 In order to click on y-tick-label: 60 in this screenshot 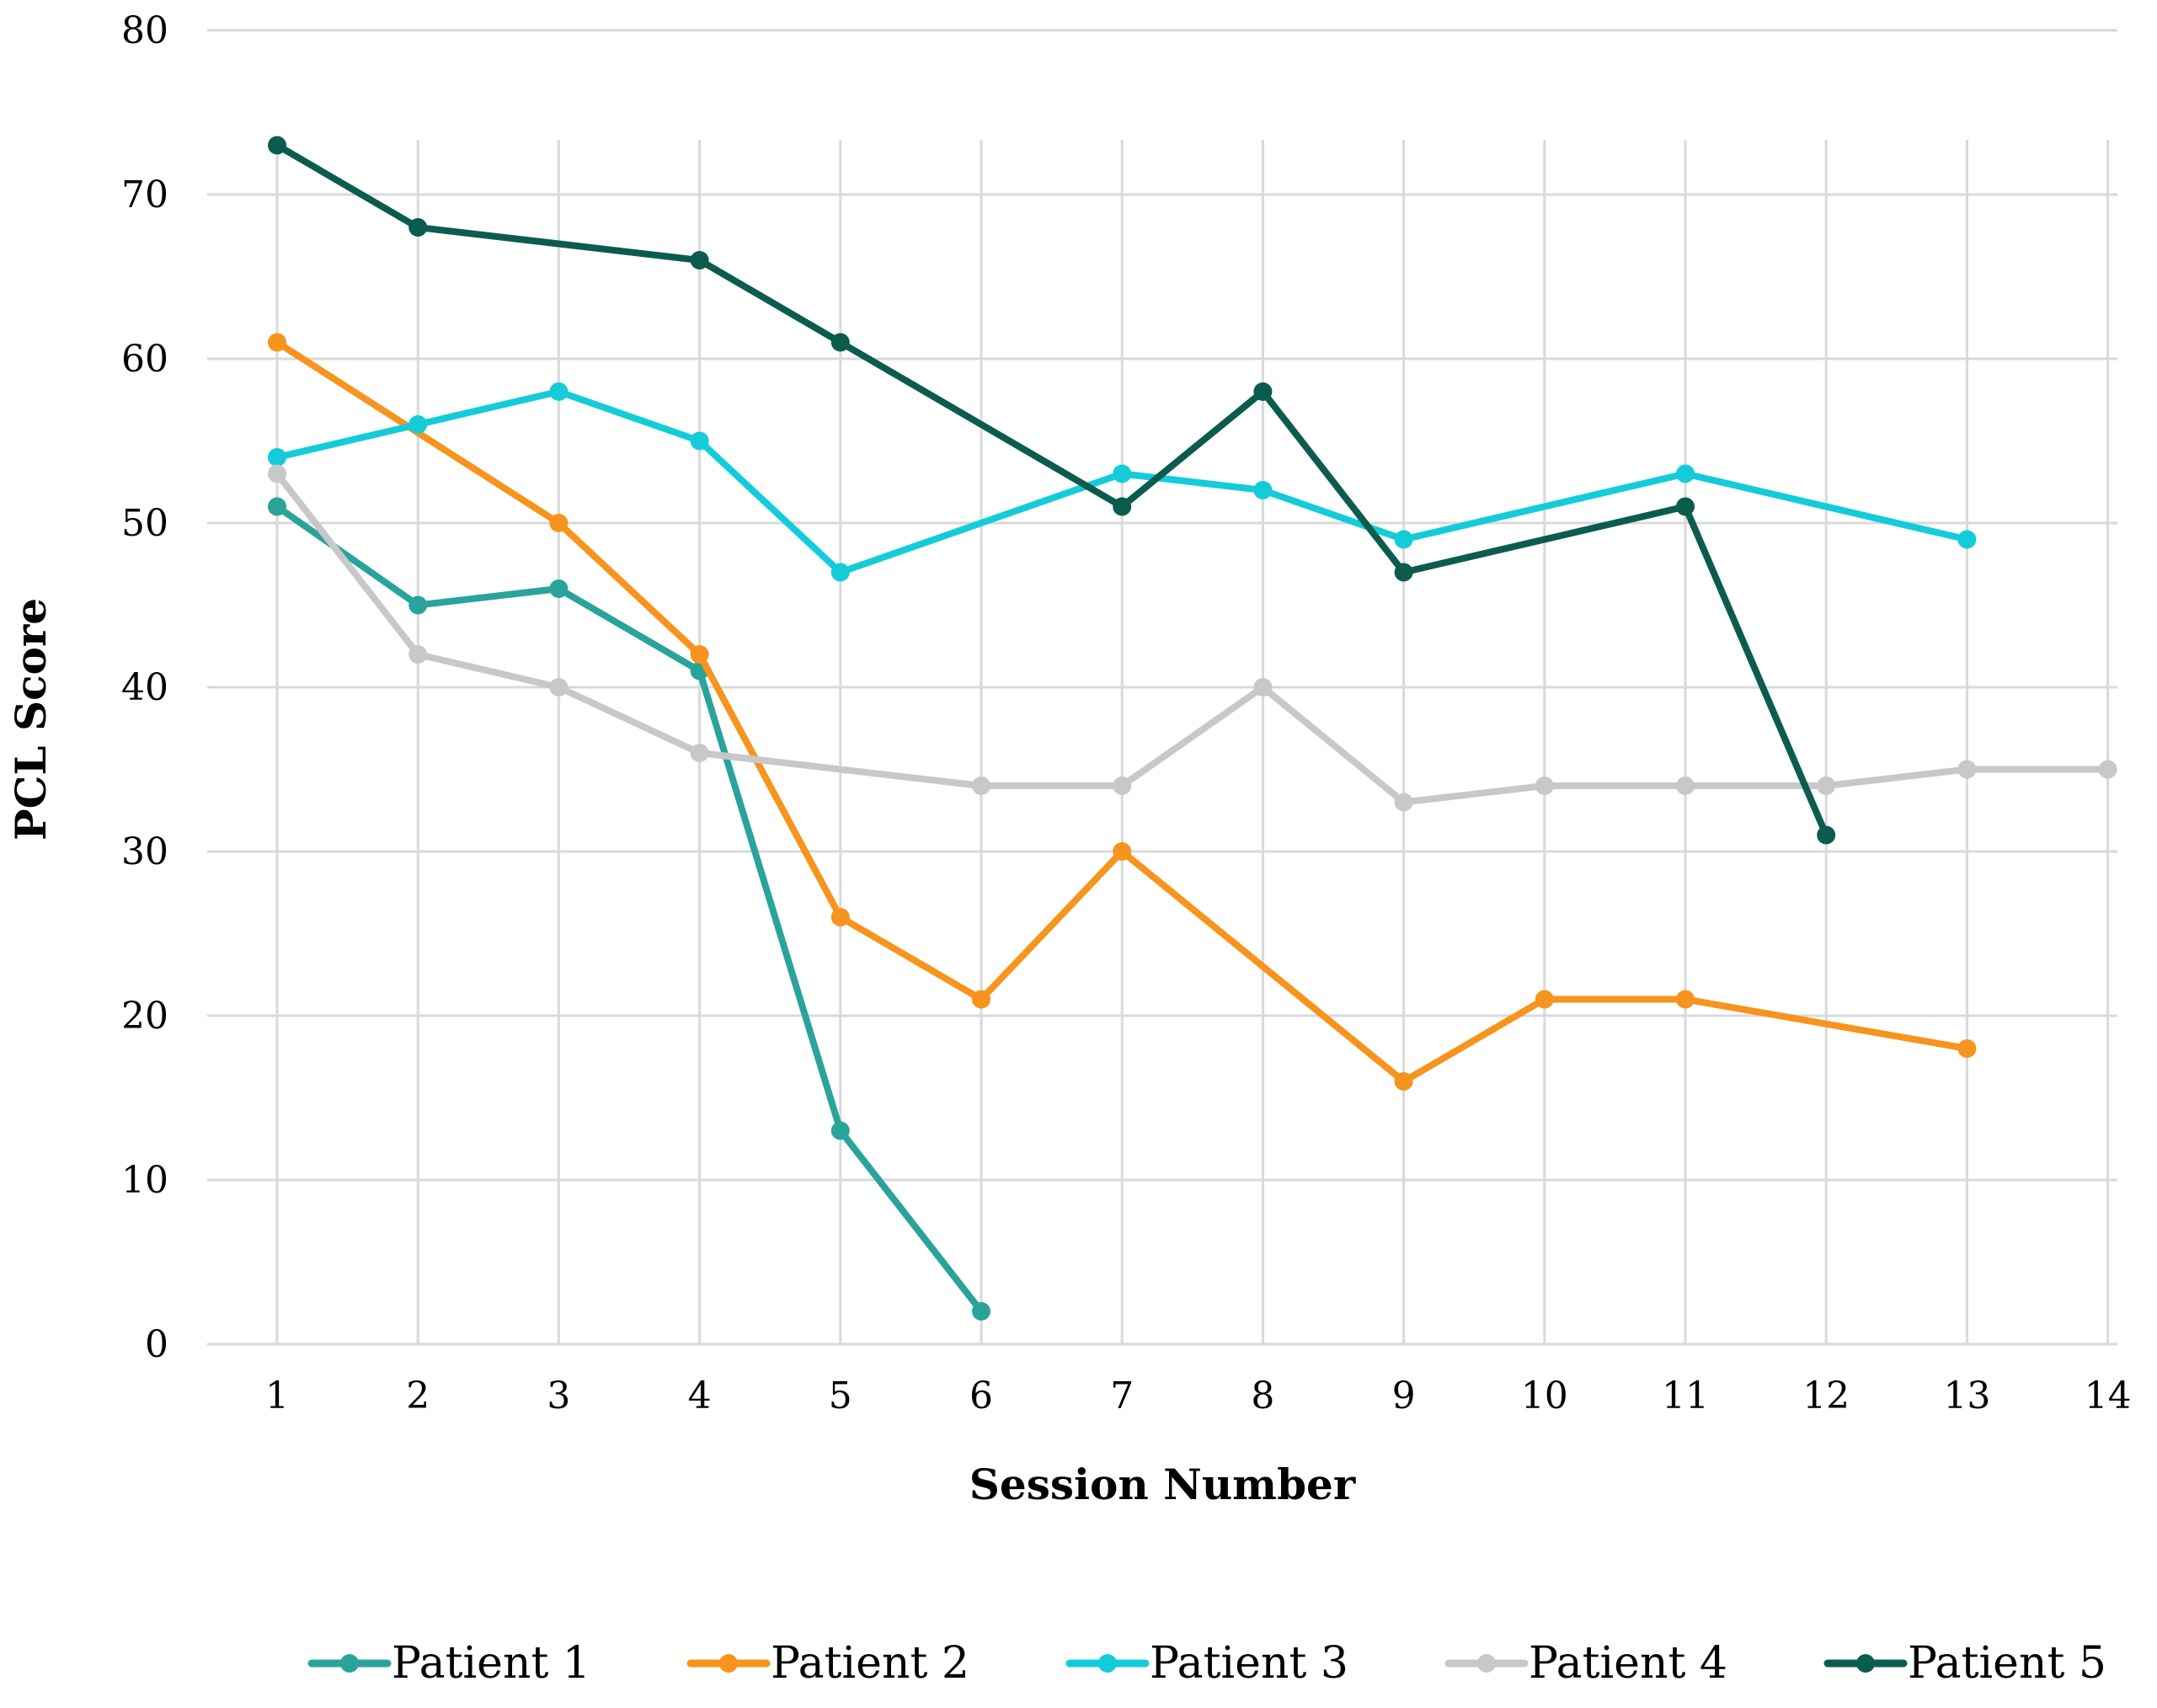, I will do `click(144, 359)`.